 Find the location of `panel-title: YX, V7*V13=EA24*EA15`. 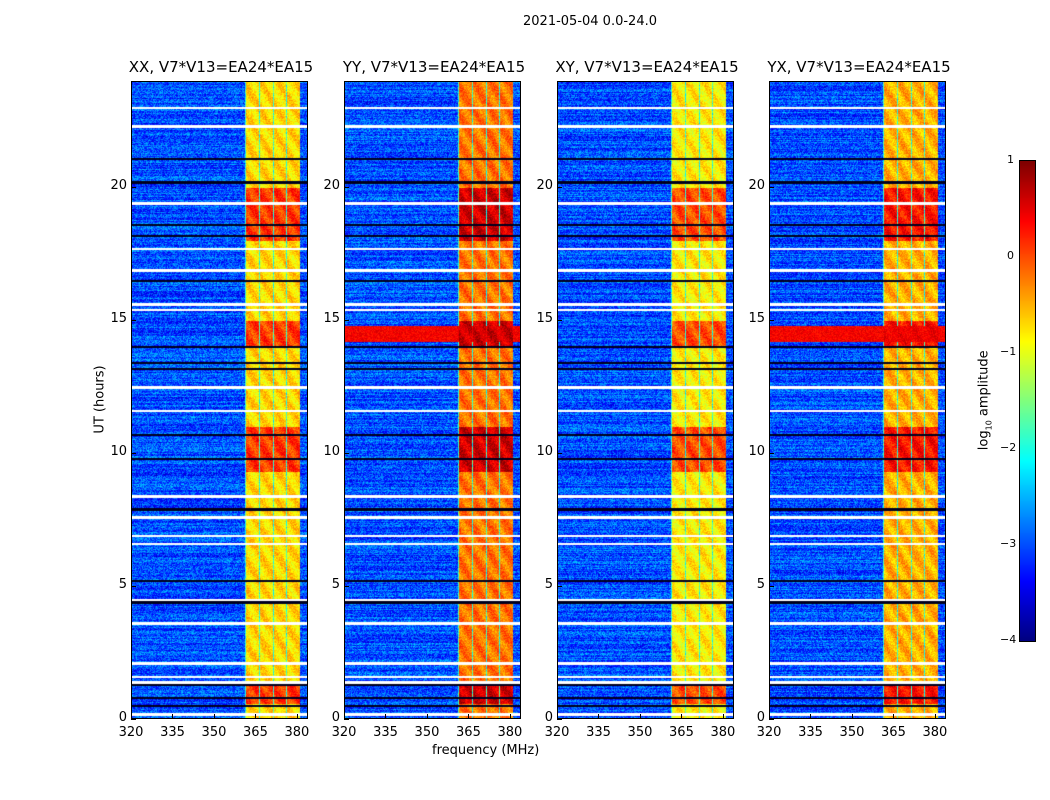

panel-title: YX, V7*V13=EA24*EA15 is located at coordinates (859, 67).